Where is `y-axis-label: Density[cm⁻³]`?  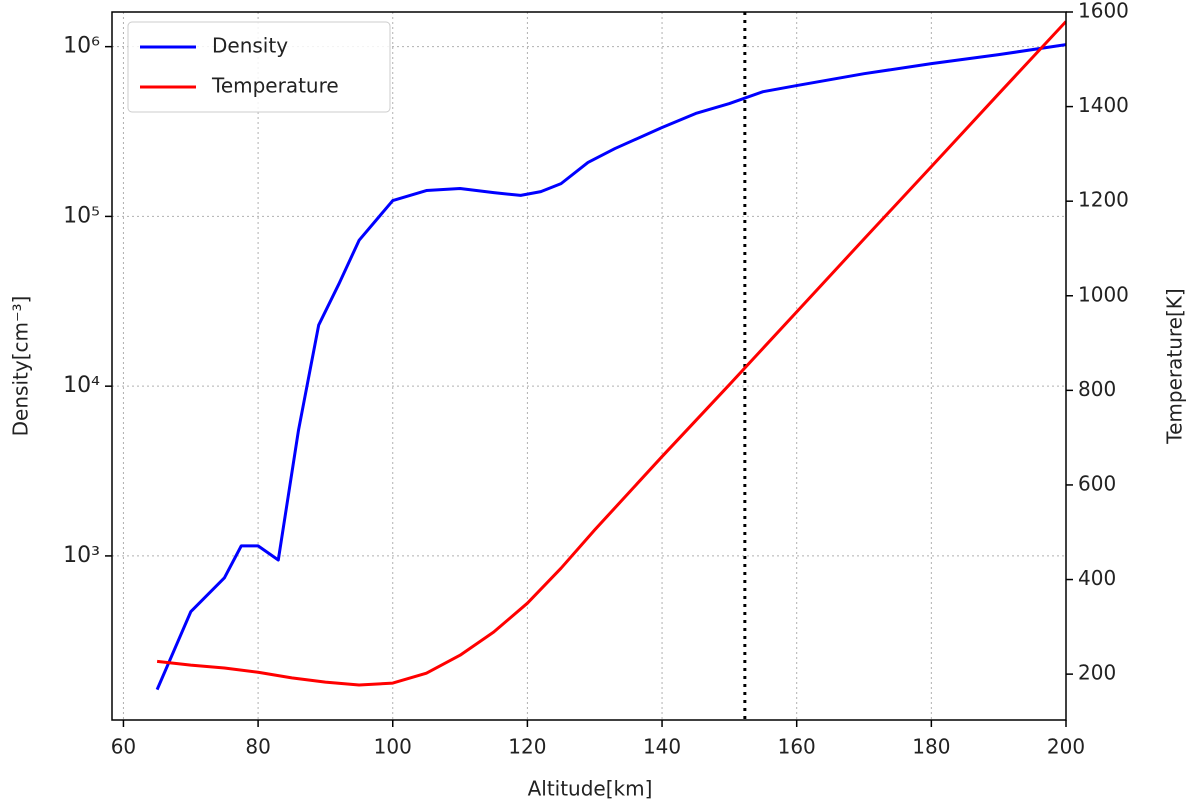
y-axis-label: Density[cm⁻³] is located at coordinates (21, 366).